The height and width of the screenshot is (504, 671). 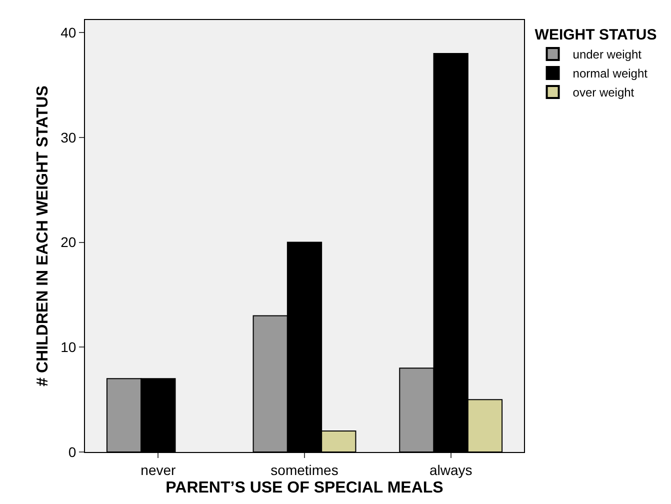 I want to click on x-tick-label: always, so click(x=450, y=470).